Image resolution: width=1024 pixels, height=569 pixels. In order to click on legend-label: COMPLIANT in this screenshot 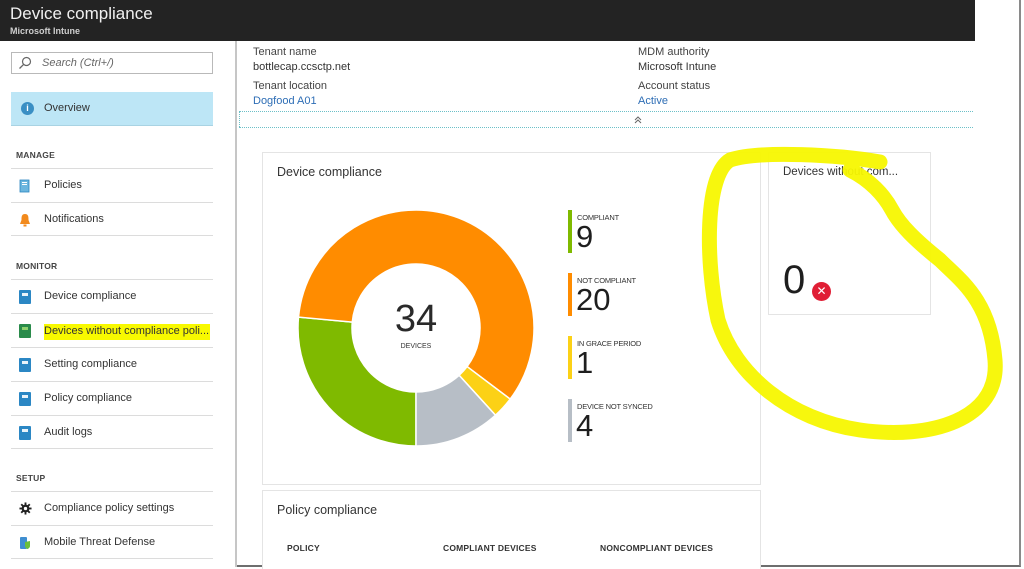, I will do `click(598, 217)`.